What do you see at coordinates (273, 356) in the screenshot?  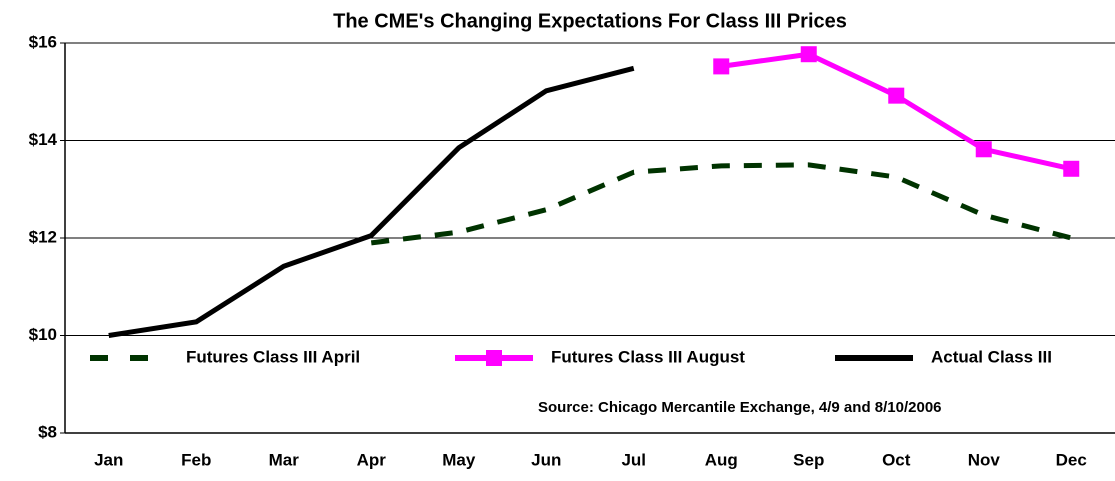 I see `legend-label: Futures Class III April` at bounding box center [273, 356].